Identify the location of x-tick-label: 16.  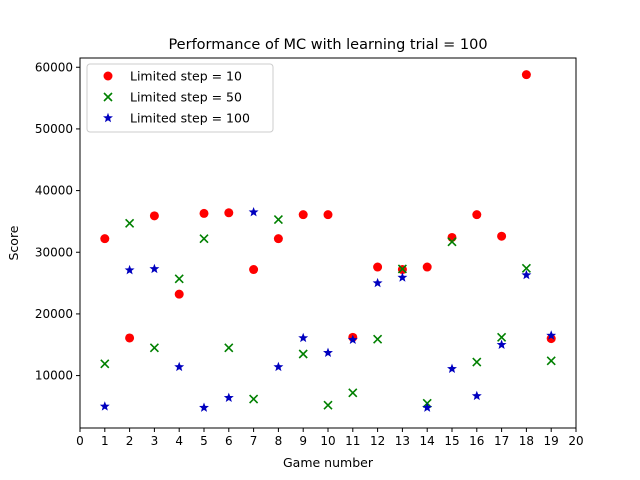
(476, 441).